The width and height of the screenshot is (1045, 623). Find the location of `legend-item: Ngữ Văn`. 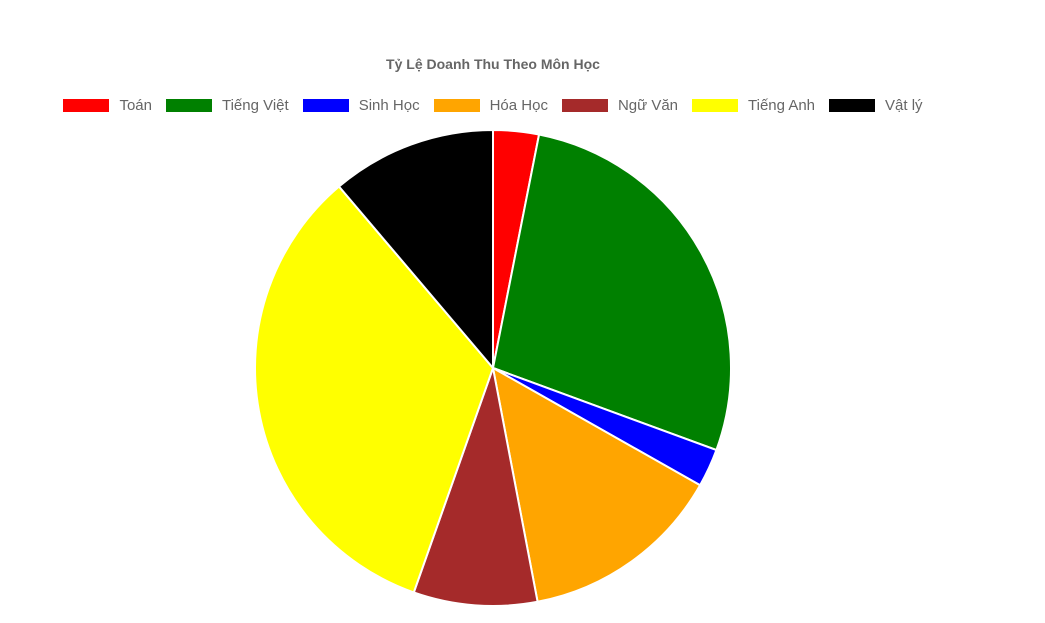

legend-item: Ngữ Văn is located at coordinates (620, 105).